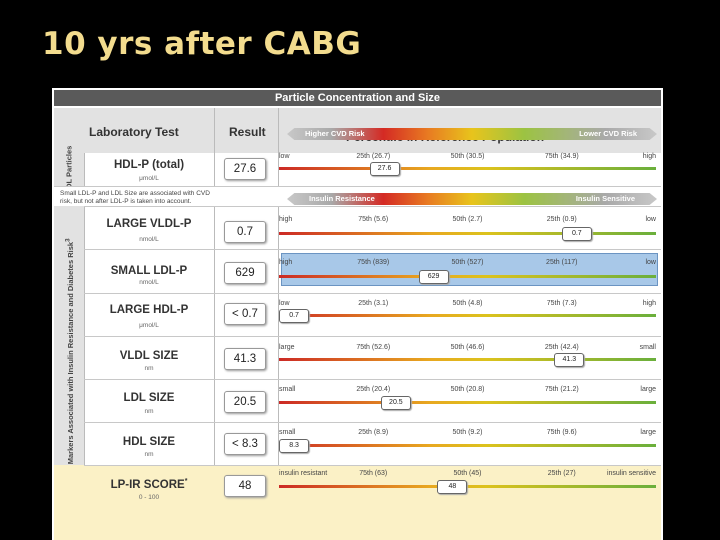 Image resolution: width=720 pixels, height=540 pixels. I want to click on lower-cvd-risk-label: Lower CVD Risk, so click(608, 133).